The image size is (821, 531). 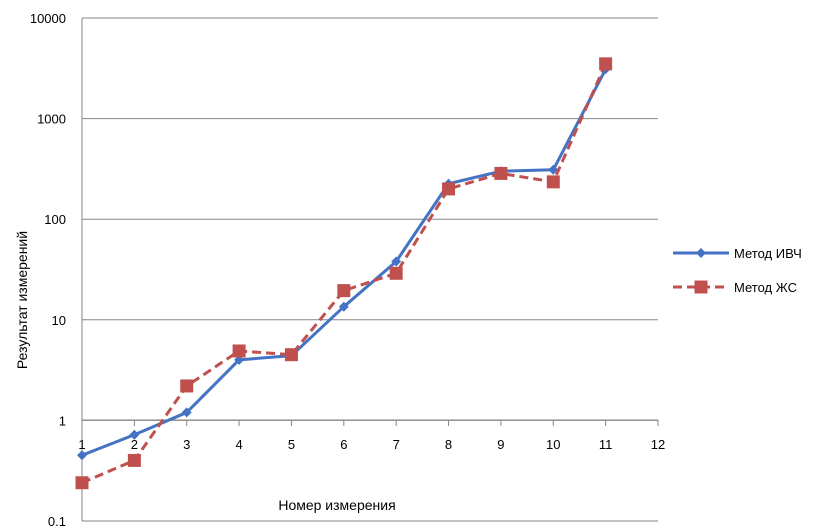 I want to click on legend-item-0: Метод ИВЧ, so click(x=737, y=253).